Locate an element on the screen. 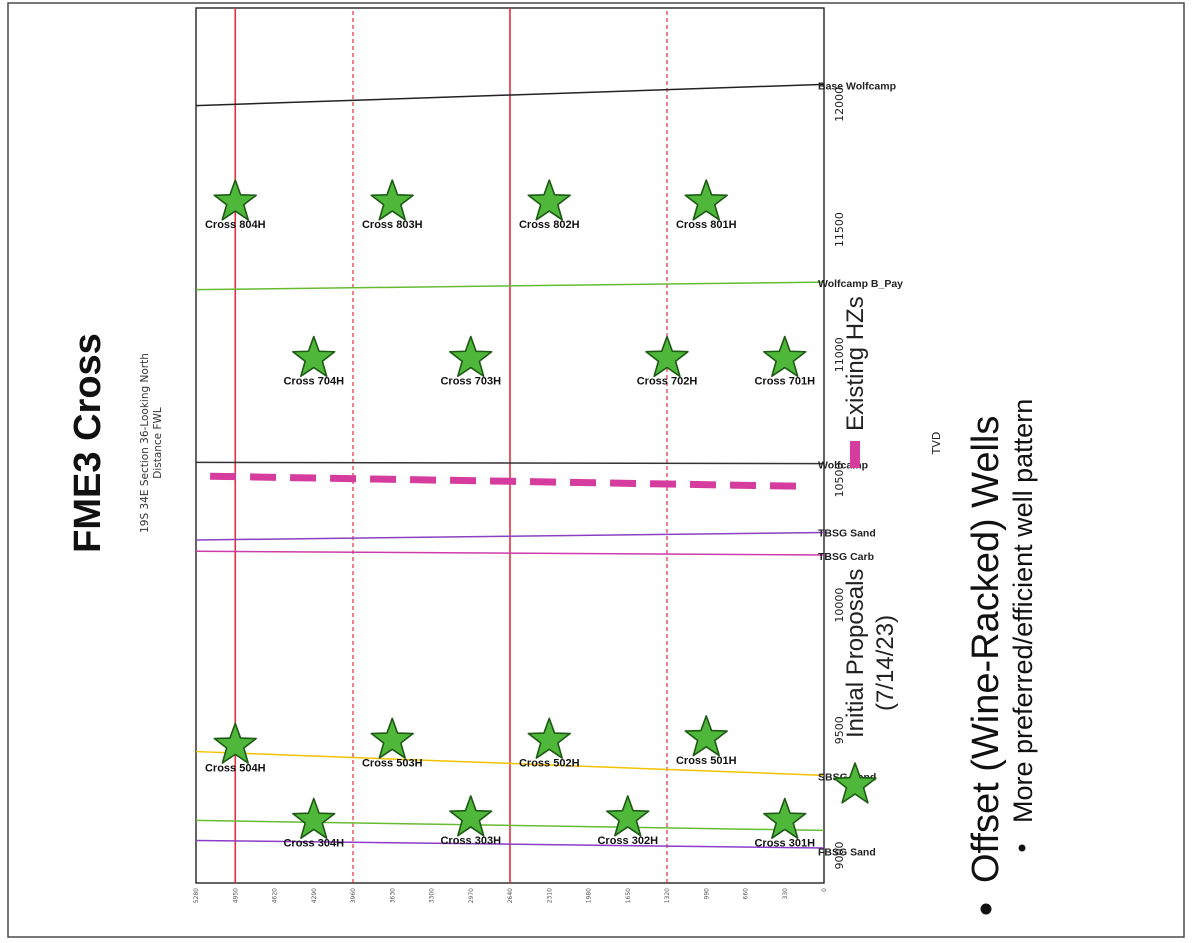 Image resolution: width=1192 pixels, height=943 pixels. distance-tick-label: 0 is located at coordinates (824, 890).